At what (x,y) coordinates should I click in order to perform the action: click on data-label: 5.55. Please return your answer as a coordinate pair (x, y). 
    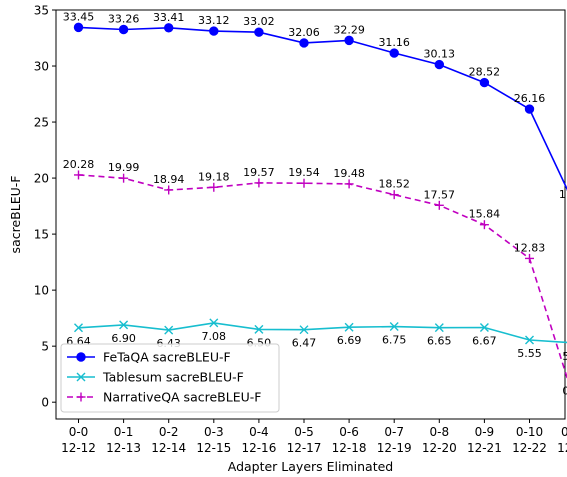
    Looking at the image, I should click on (529, 353).